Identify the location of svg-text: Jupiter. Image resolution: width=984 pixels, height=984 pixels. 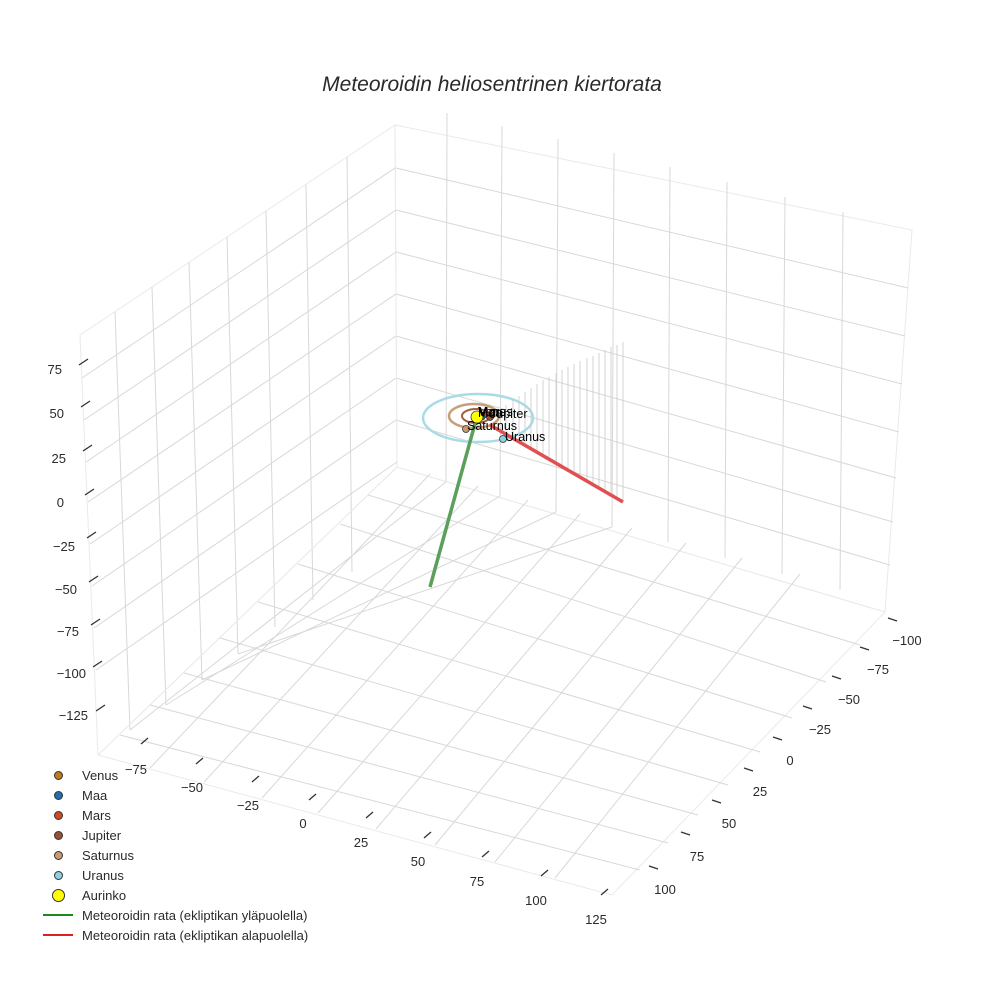
(509, 414).